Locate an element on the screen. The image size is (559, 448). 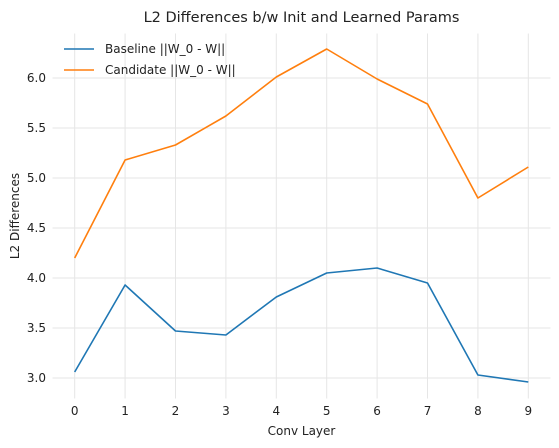
x-tick-label: 4 is located at coordinates (276, 411).